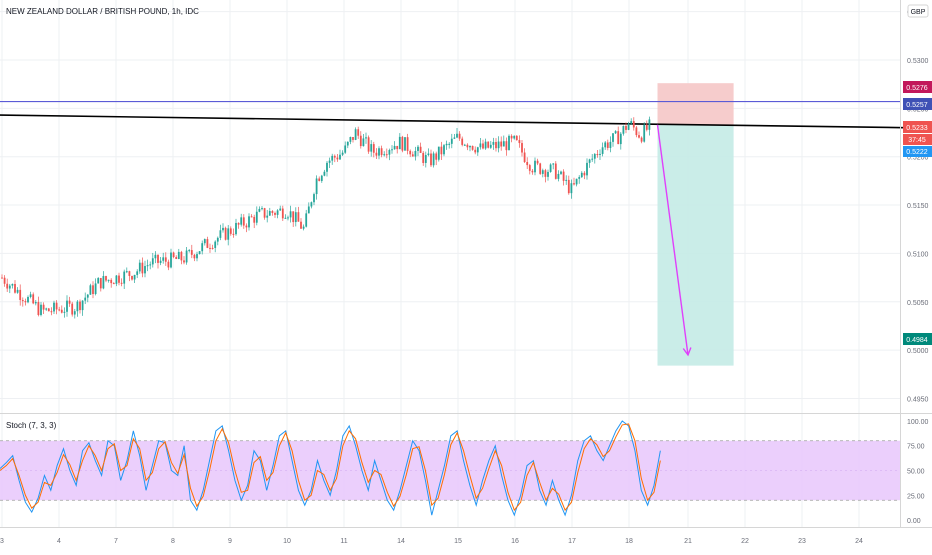 The width and height of the screenshot is (932, 555). I want to click on projection-arrowhead, so click(687, 352).